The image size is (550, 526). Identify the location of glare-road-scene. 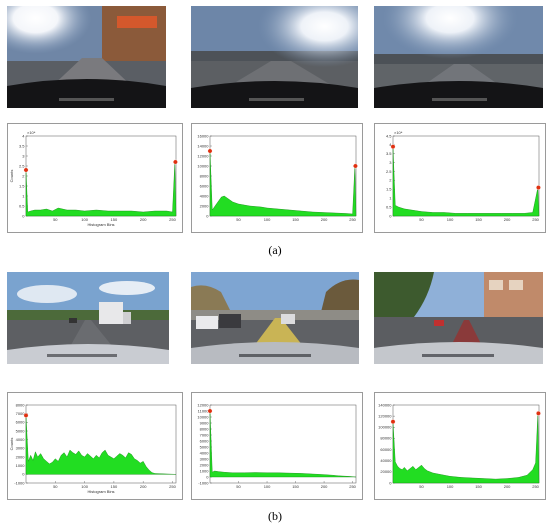
(274, 57).